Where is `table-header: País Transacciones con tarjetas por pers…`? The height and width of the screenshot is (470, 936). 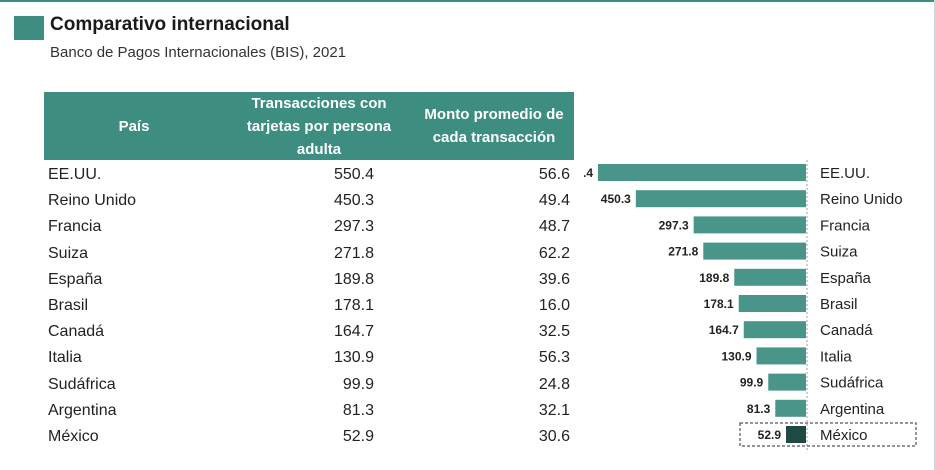
table-header: País Transacciones con tarjetas por pers… is located at coordinates (309, 126).